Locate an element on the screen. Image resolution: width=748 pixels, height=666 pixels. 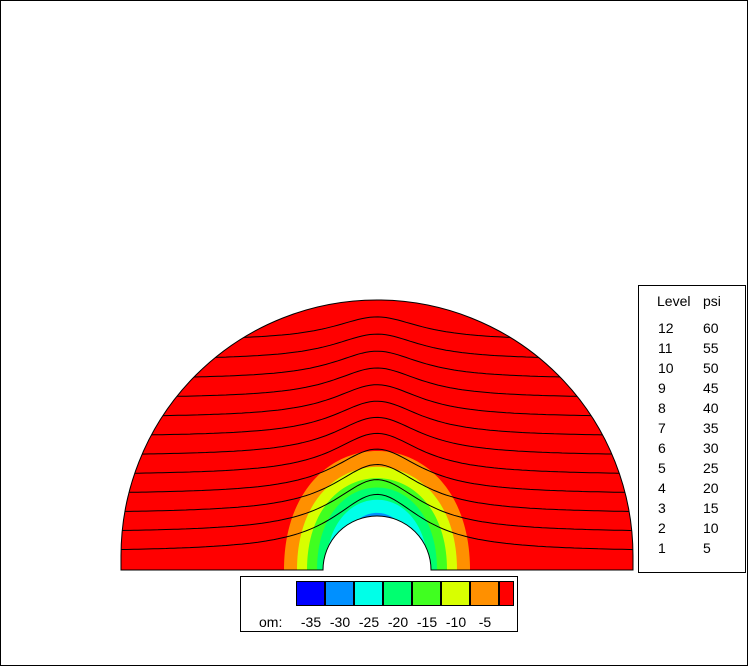
psi-legend-value-header: psi is located at coordinates (712, 301).